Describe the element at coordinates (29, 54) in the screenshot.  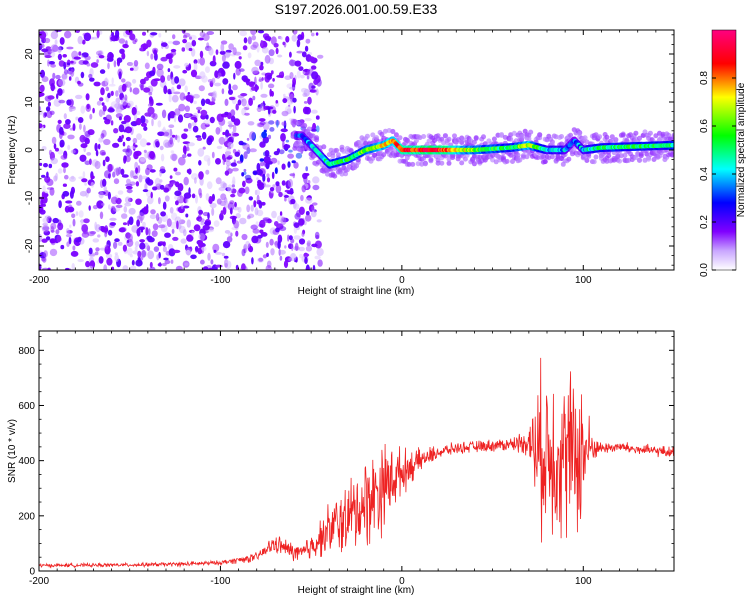
I see `spectrogram-y-tick-label: 20` at that location.